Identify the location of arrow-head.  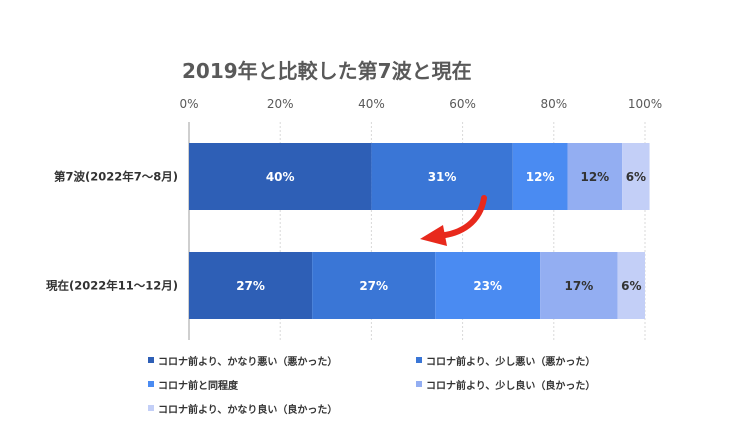
(433, 235).